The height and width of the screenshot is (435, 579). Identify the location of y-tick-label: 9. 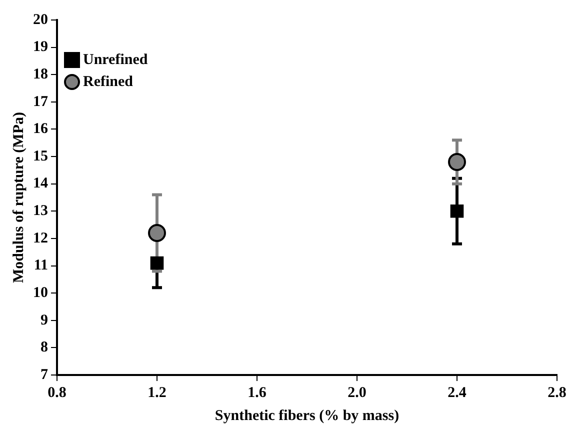
(44, 320).